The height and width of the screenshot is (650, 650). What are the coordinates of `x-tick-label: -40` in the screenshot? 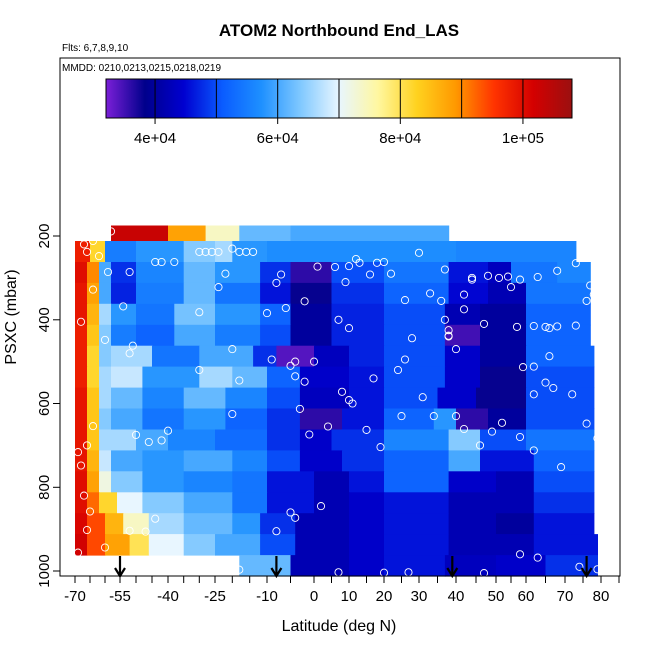 It's located at (168, 596).